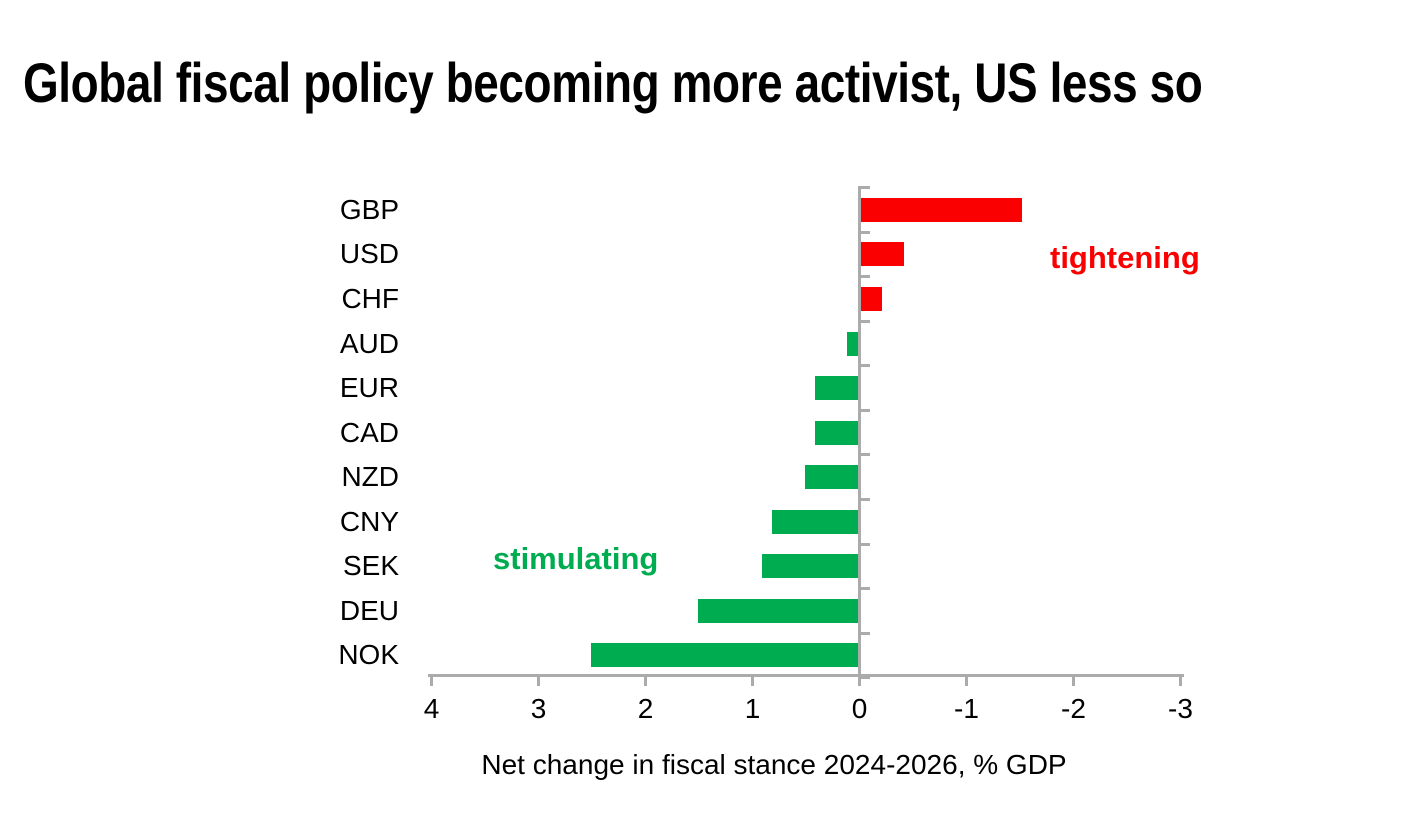  What do you see at coordinates (370, 566) in the screenshot?
I see `category-label-sek: SEK` at bounding box center [370, 566].